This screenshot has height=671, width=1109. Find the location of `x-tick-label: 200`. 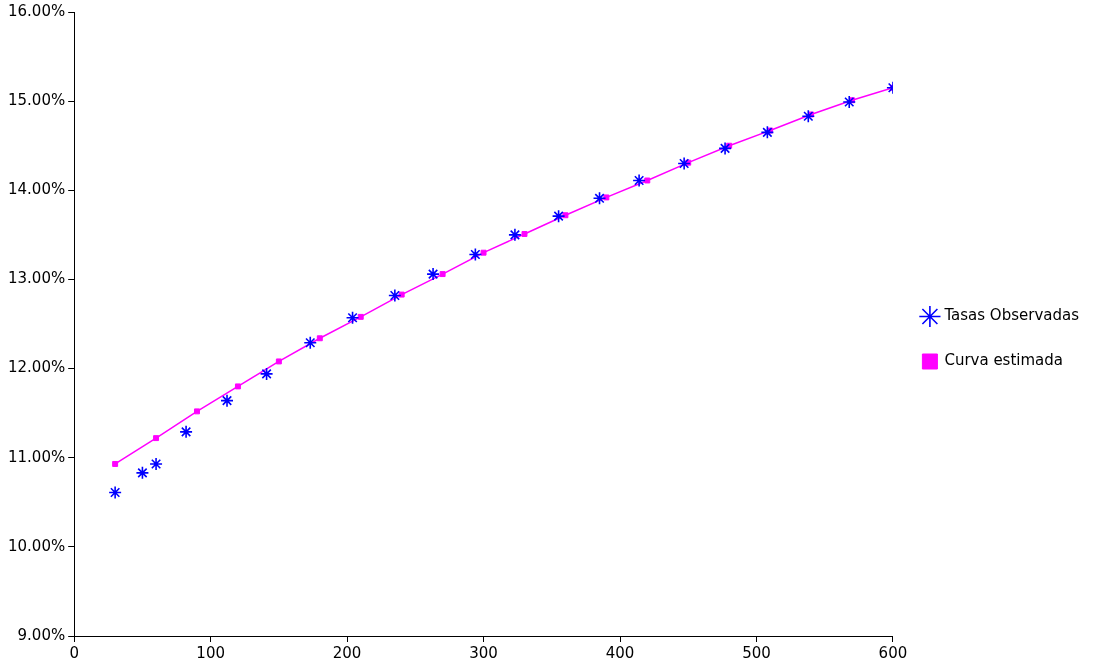

x-tick-label: 200 is located at coordinates (347, 652).